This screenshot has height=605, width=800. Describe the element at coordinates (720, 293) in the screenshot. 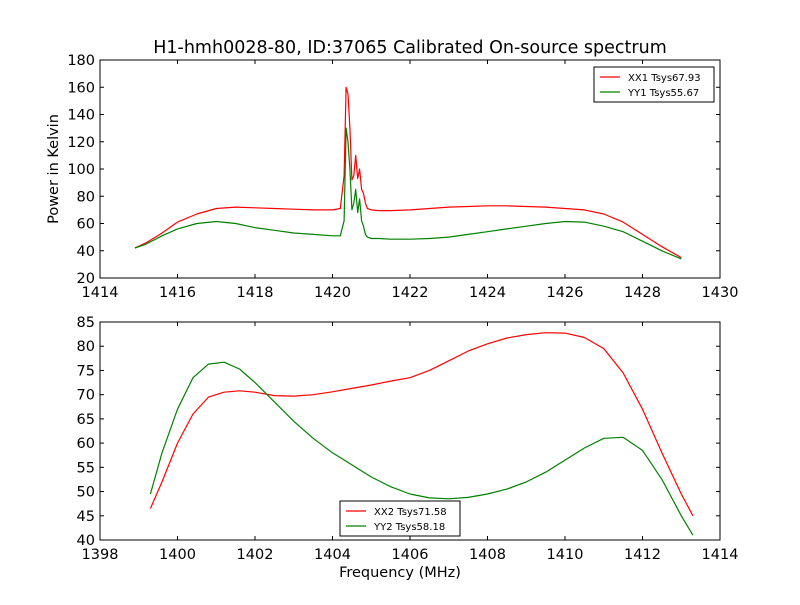

I see `x-tick-label: 1430` at that location.